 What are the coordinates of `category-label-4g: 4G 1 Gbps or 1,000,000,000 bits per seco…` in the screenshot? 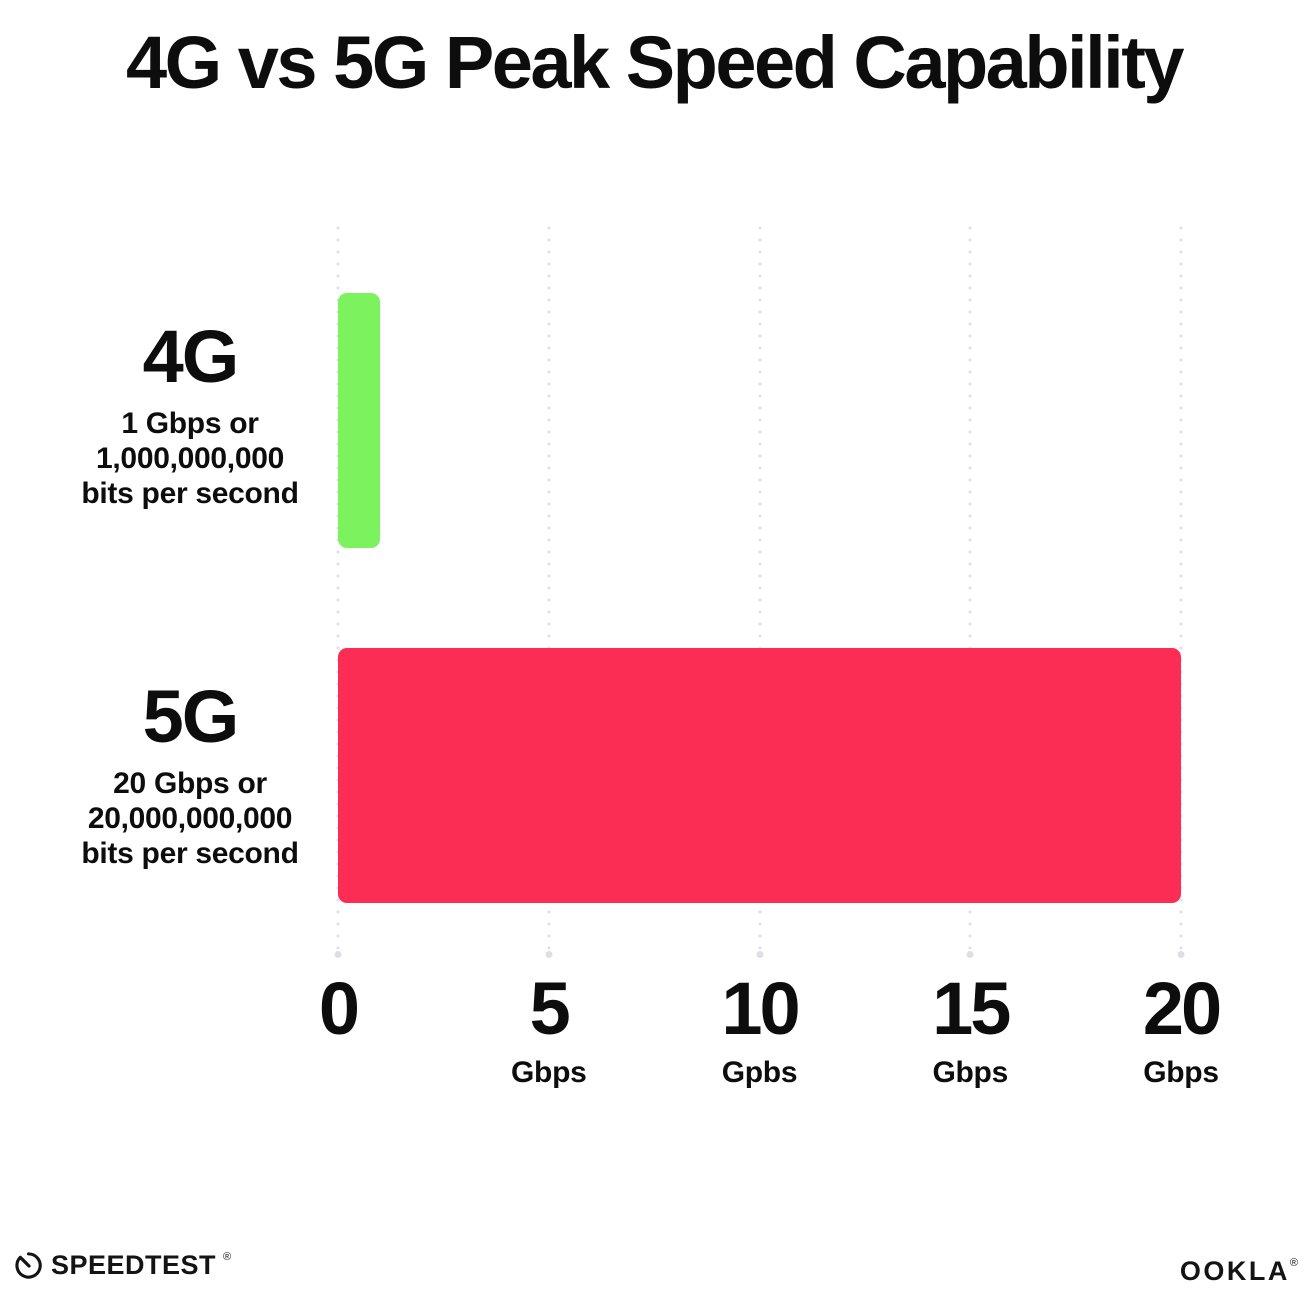 It's located at (190, 415).